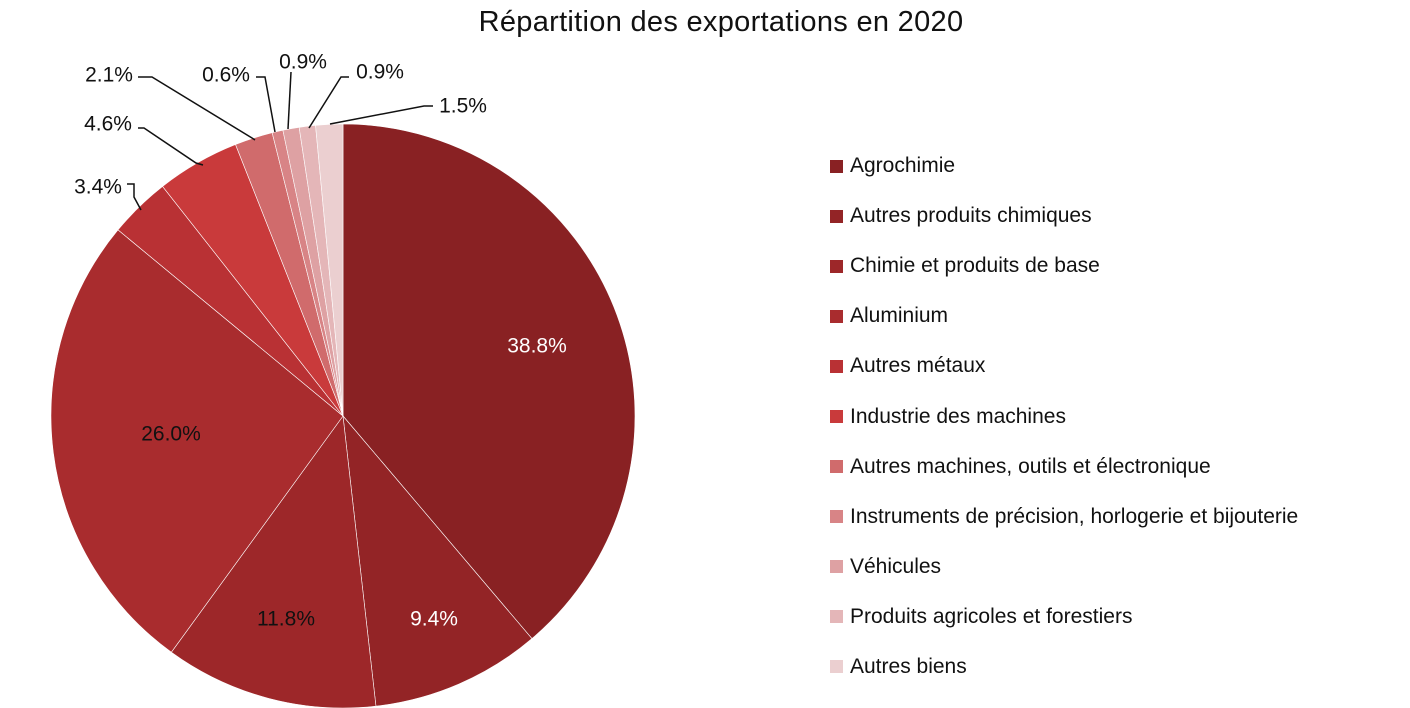 The height and width of the screenshot is (708, 1410). Describe the element at coordinates (109, 75) in the screenshot. I see `data-label-7: 2.1%` at that location.